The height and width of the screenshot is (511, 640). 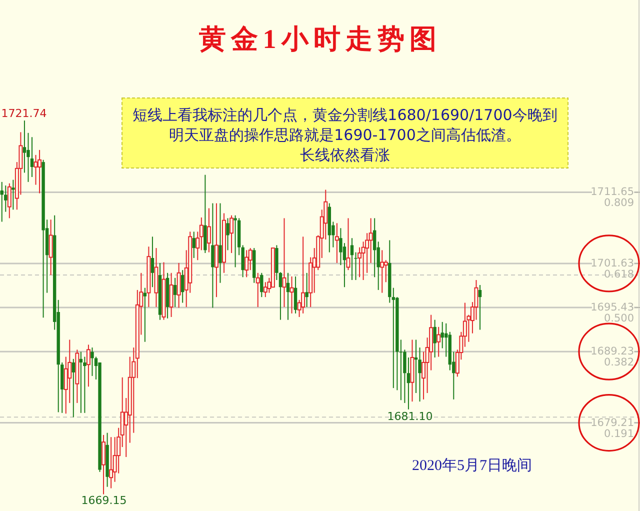 What do you see at coordinates (619, 362) in the screenshot?
I see `y2-tick-label: 0.382` at bounding box center [619, 362].